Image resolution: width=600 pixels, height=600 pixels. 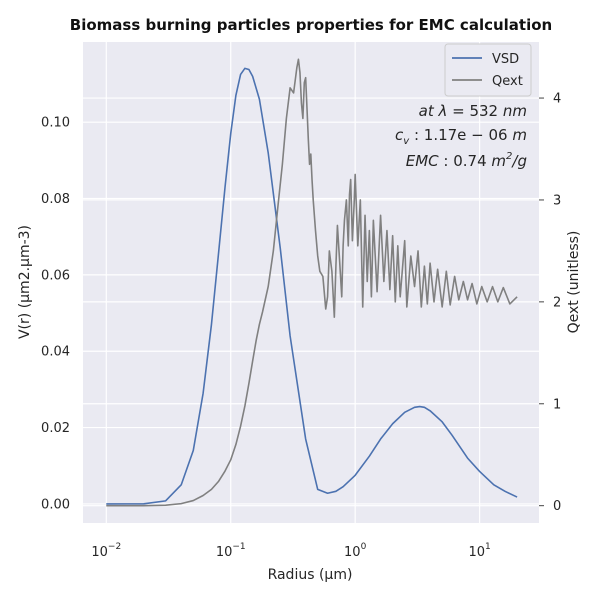 What do you see at coordinates (310, 575) in the screenshot?
I see `x-axis-label: Radius (μm)` at bounding box center [310, 575].